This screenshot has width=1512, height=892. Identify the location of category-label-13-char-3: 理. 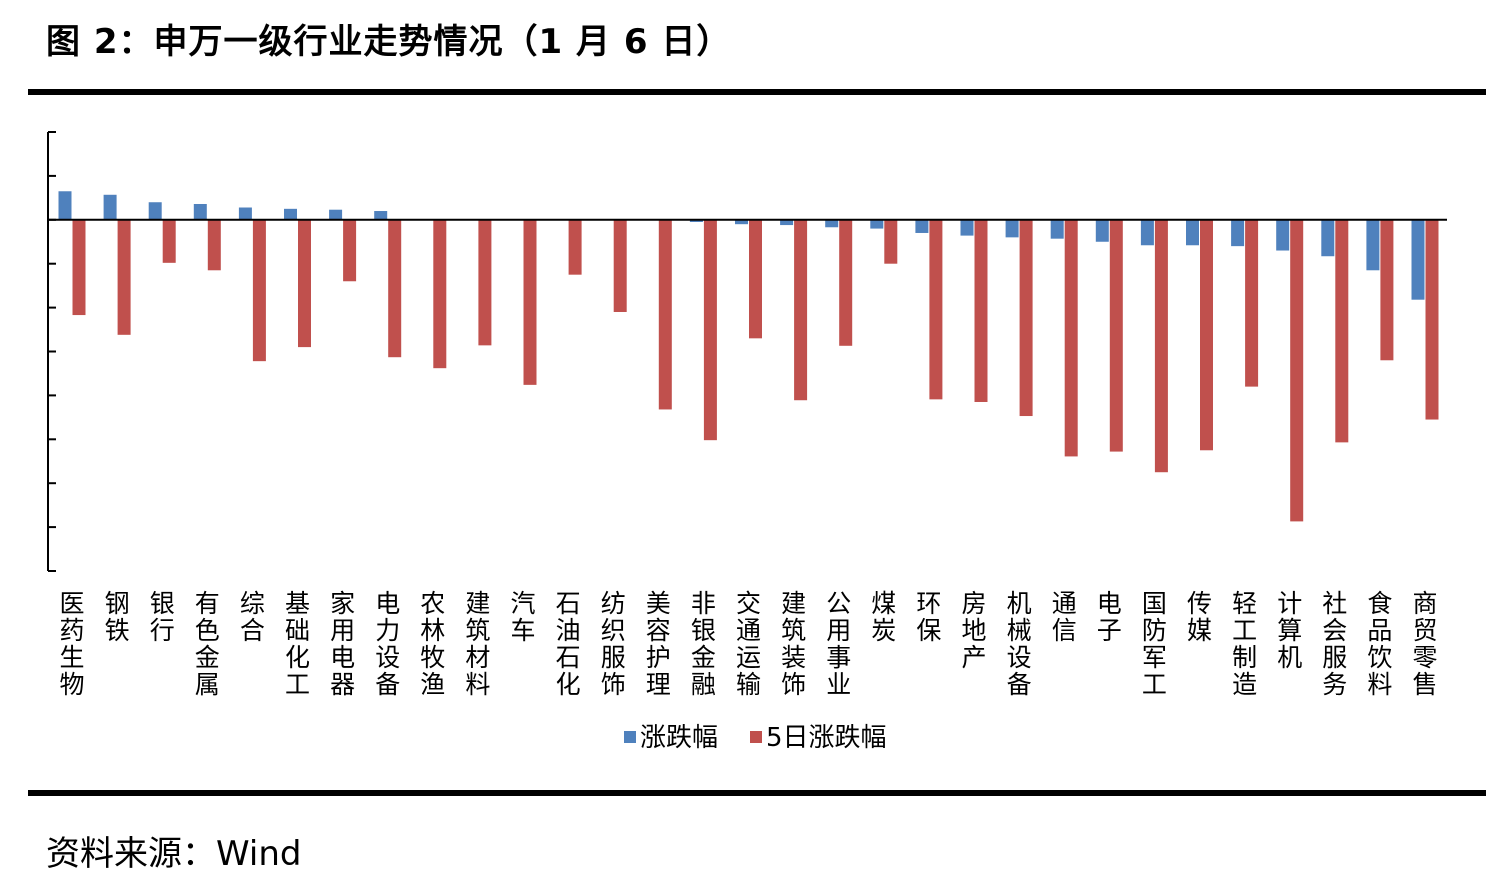
(658, 684).